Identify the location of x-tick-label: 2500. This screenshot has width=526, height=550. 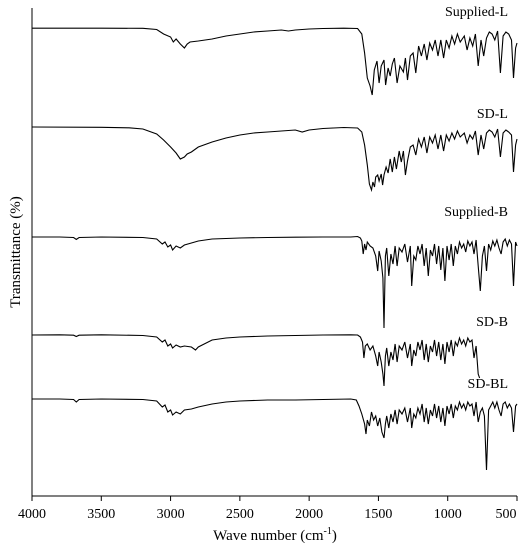
(240, 514).